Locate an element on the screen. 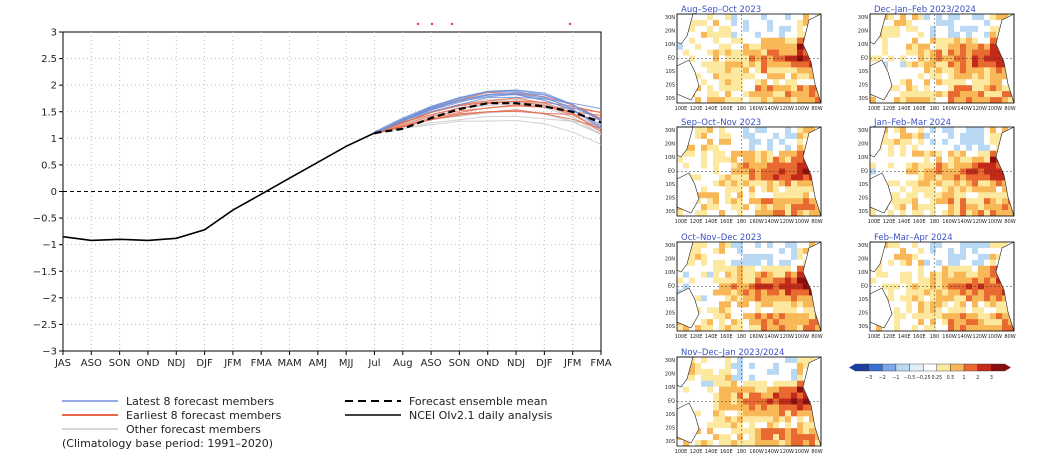  forecast-member-line is located at coordinates (488, 113).